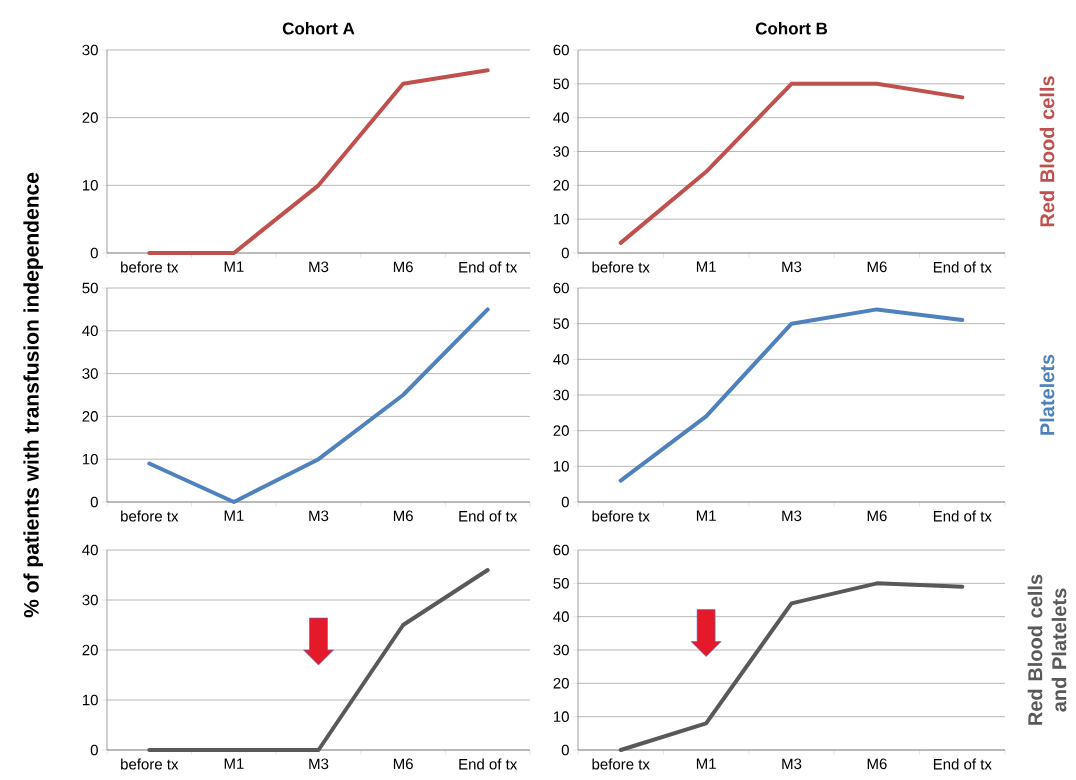 This screenshot has width=1076, height=780. What do you see at coordinates (791, 28) in the screenshot?
I see `chart-title: Cohort B` at bounding box center [791, 28].